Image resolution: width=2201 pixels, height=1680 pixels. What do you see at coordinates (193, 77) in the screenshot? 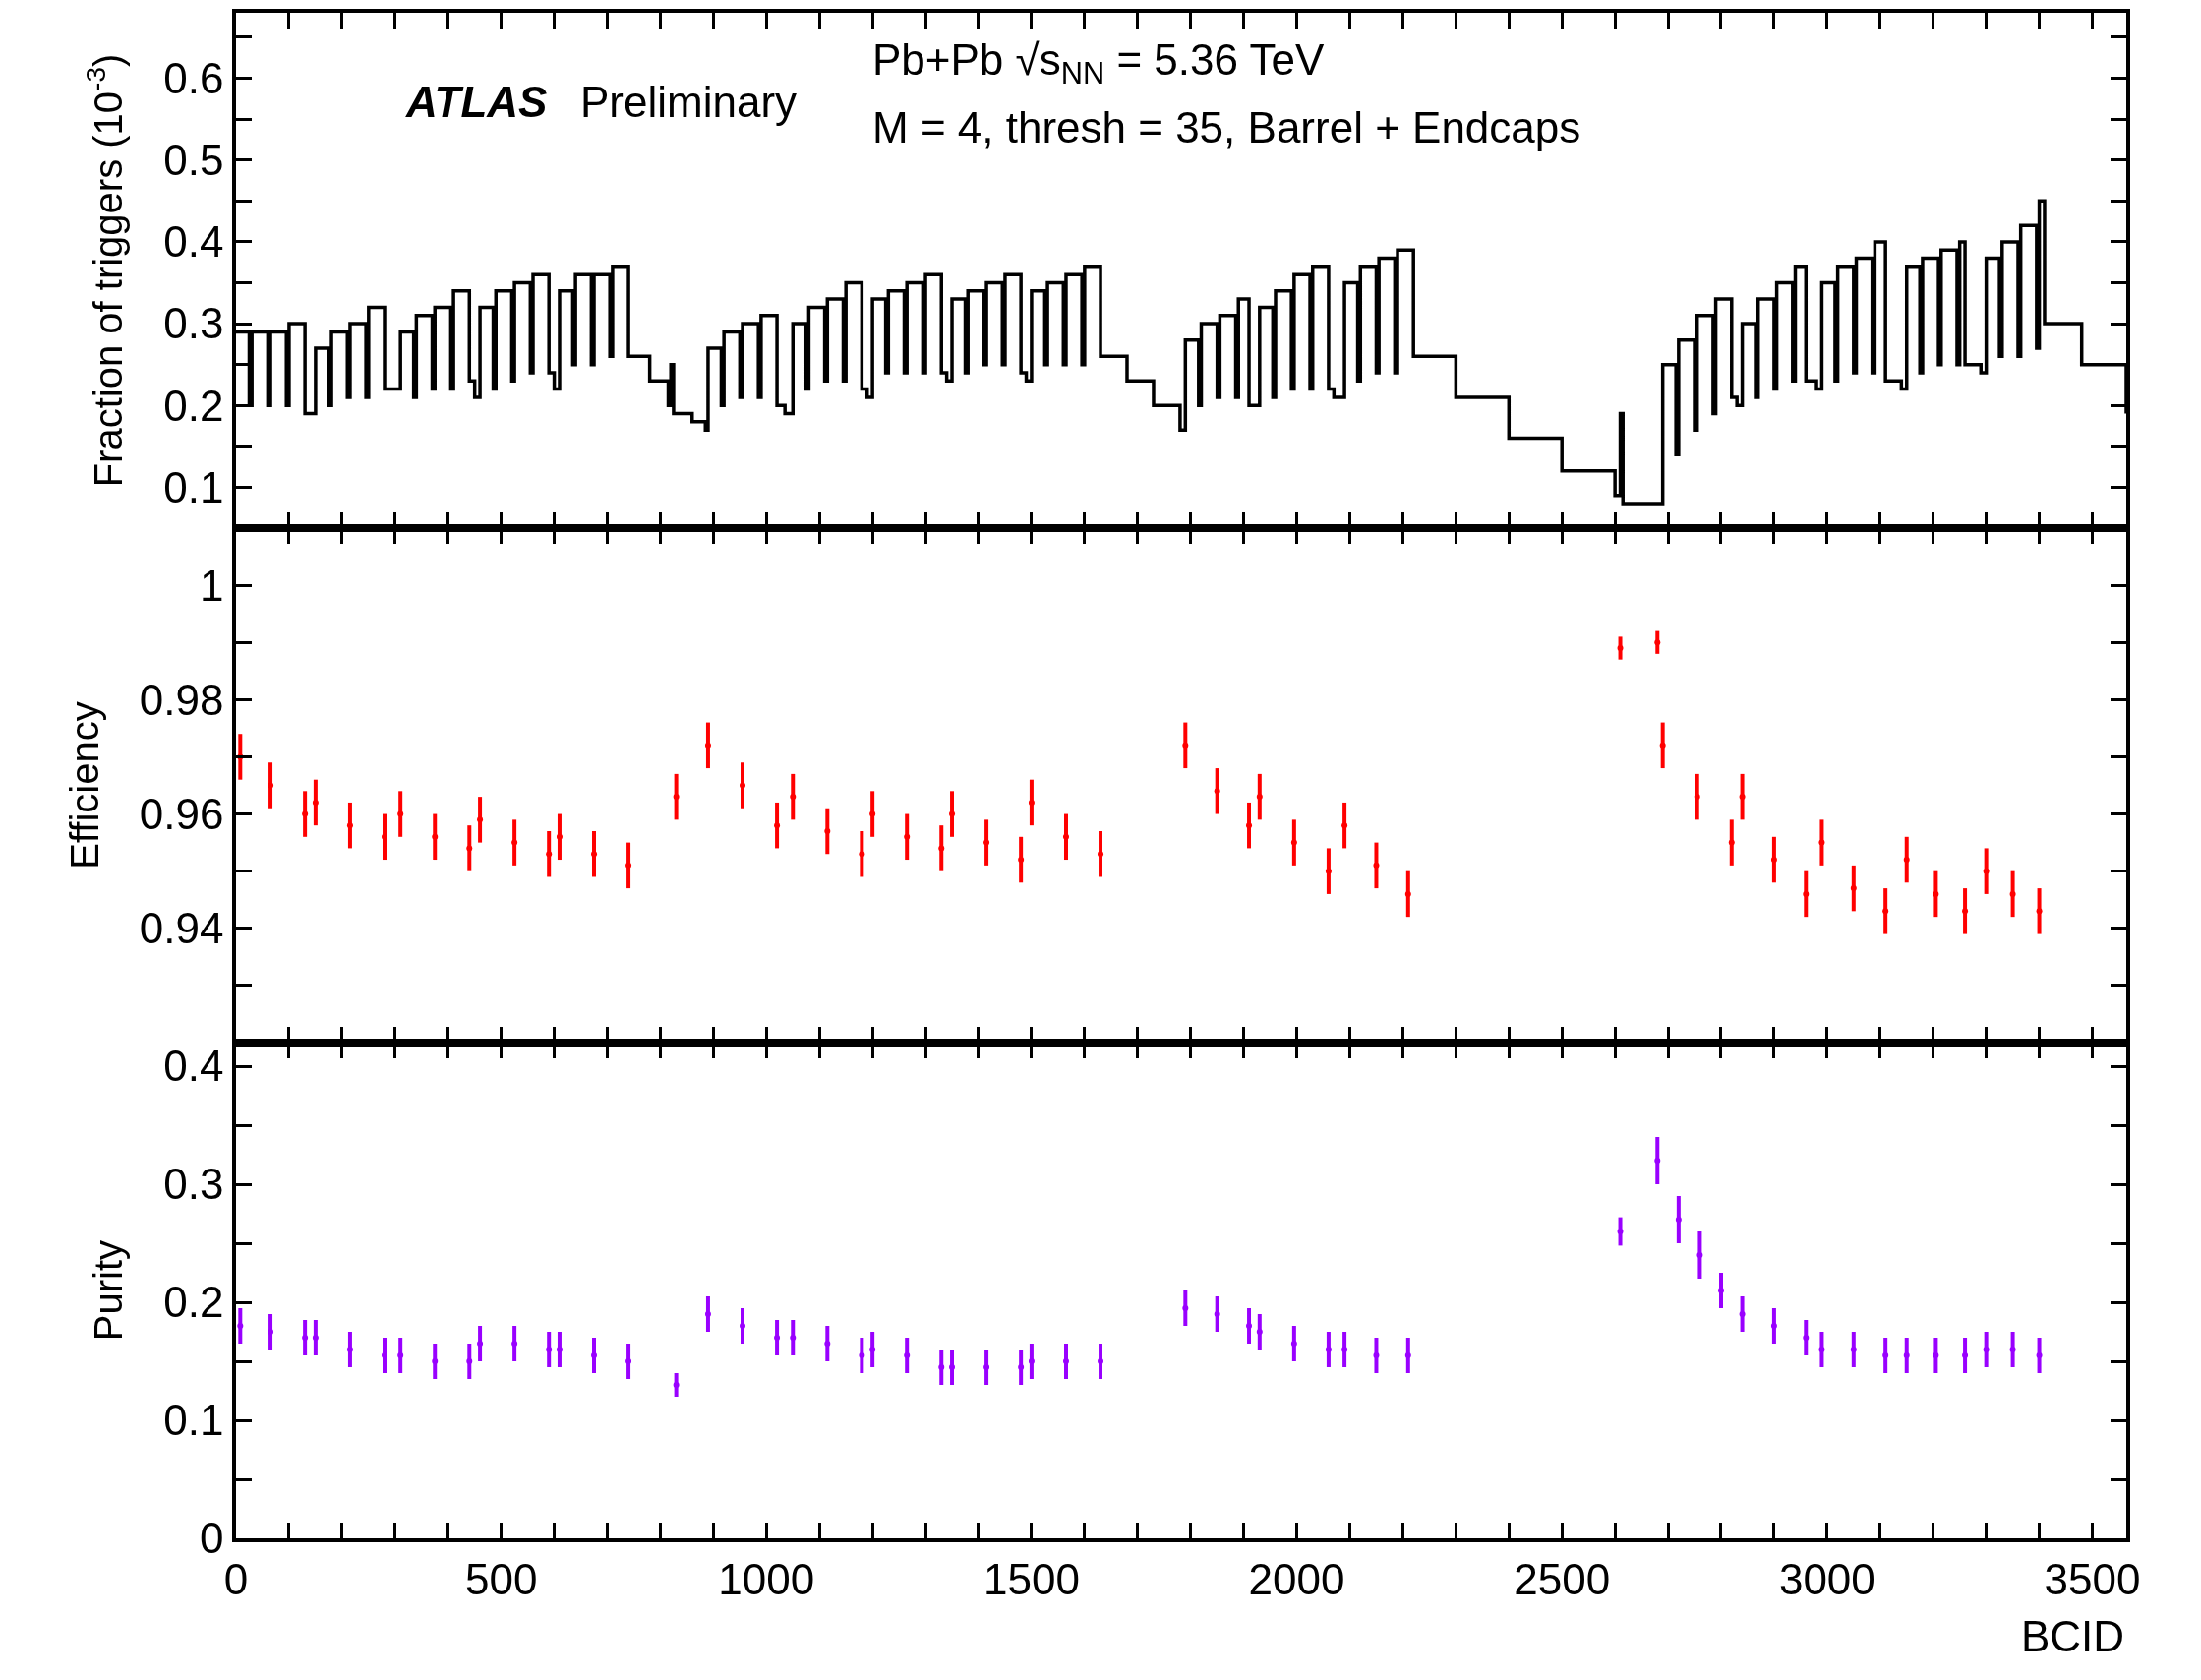
I see `y-tick-label: 0.6` at bounding box center [193, 77].